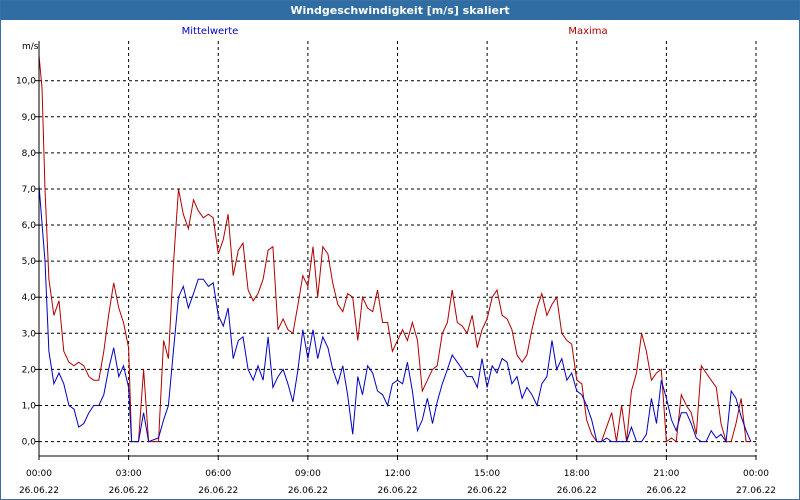 This screenshot has width=800, height=500. What do you see at coordinates (587, 31) in the screenshot?
I see `legend-maxima: Maxima` at bounding box center [587, 31].